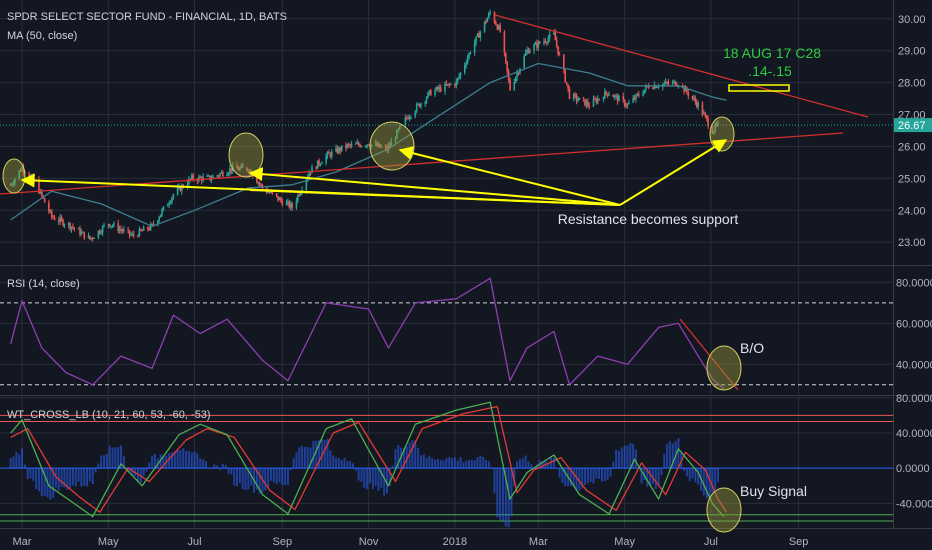  I want to click on x-tick-label: Jul, so click(711, 542).